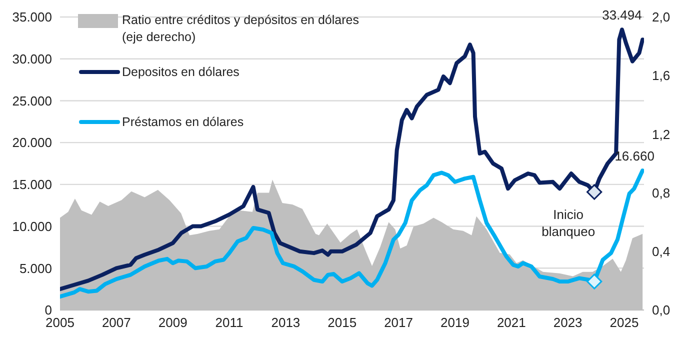 This screenshot has width=680, height=340. What do you see at coordinates (35, 268) in the screenshot?
I see `y-tick-label: 5.000` at bounding box center [35, 268].